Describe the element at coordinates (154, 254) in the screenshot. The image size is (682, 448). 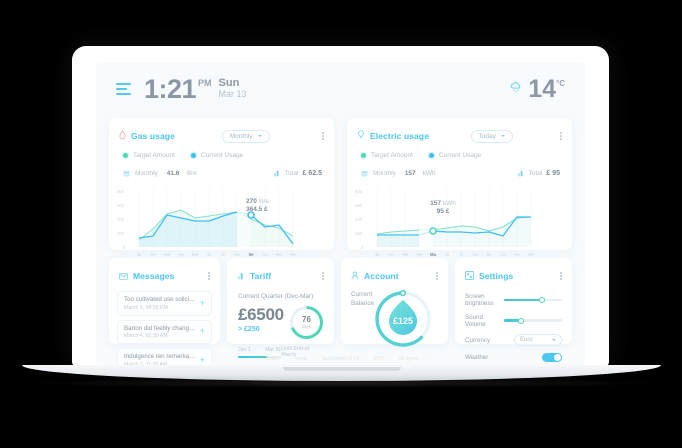
I see `svg-text: Fe` at that location.